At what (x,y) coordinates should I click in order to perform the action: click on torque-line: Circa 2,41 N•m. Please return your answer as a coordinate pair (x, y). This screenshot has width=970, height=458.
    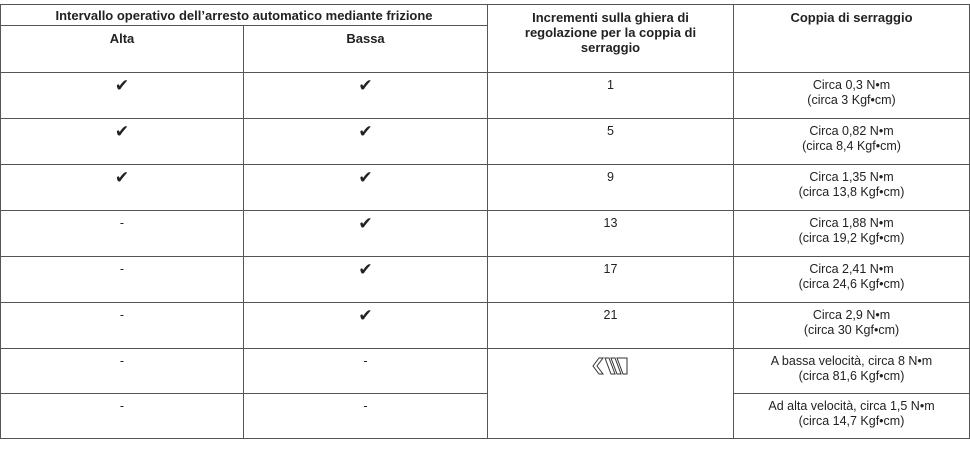
    Looking at the image, I should click on (851, 269).